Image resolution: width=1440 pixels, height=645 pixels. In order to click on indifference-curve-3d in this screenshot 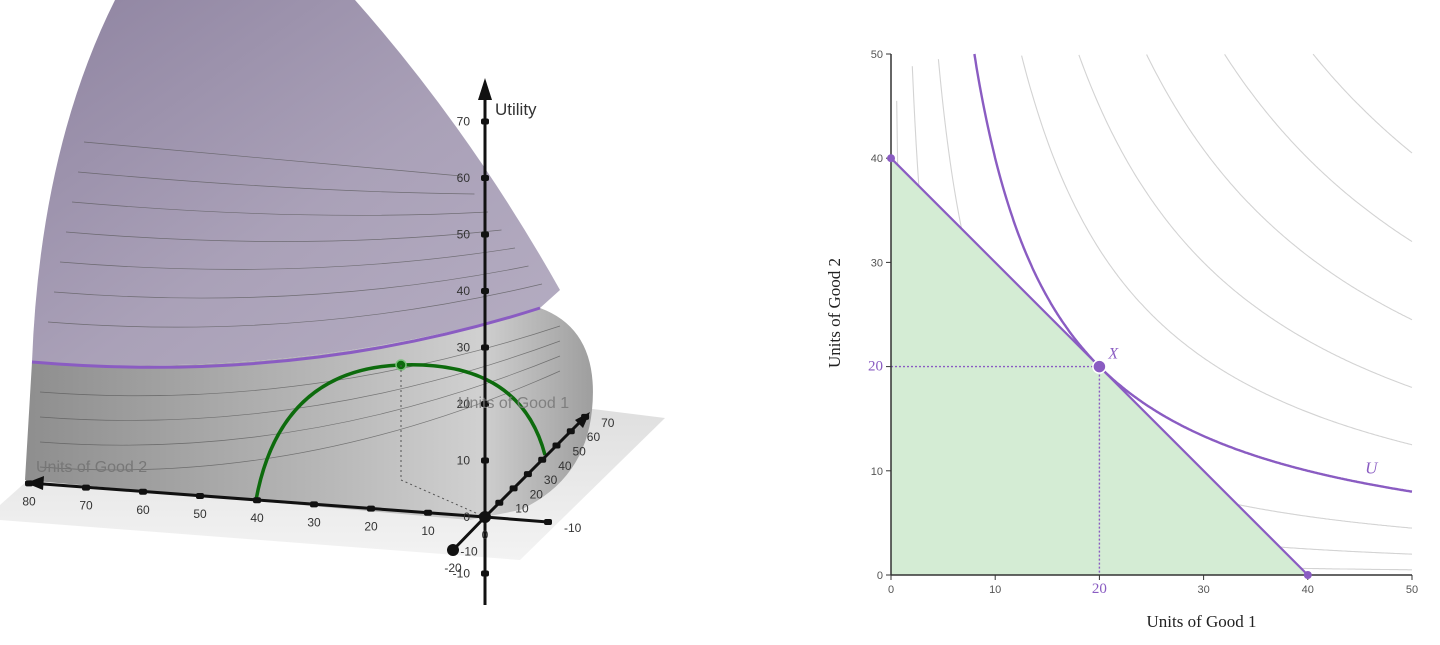, I will do `click(286, 337)`.